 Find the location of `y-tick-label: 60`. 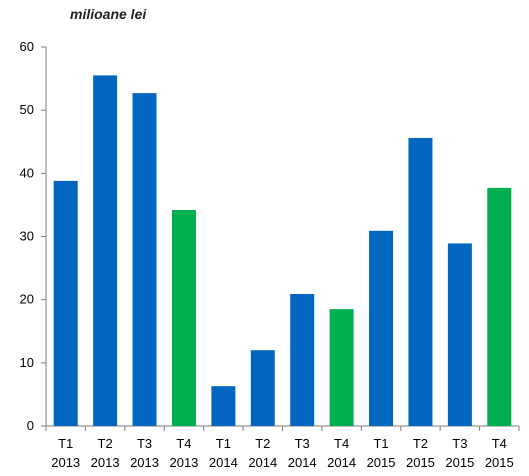

y-tick-label: 60 is located at coordinates (27, 46).